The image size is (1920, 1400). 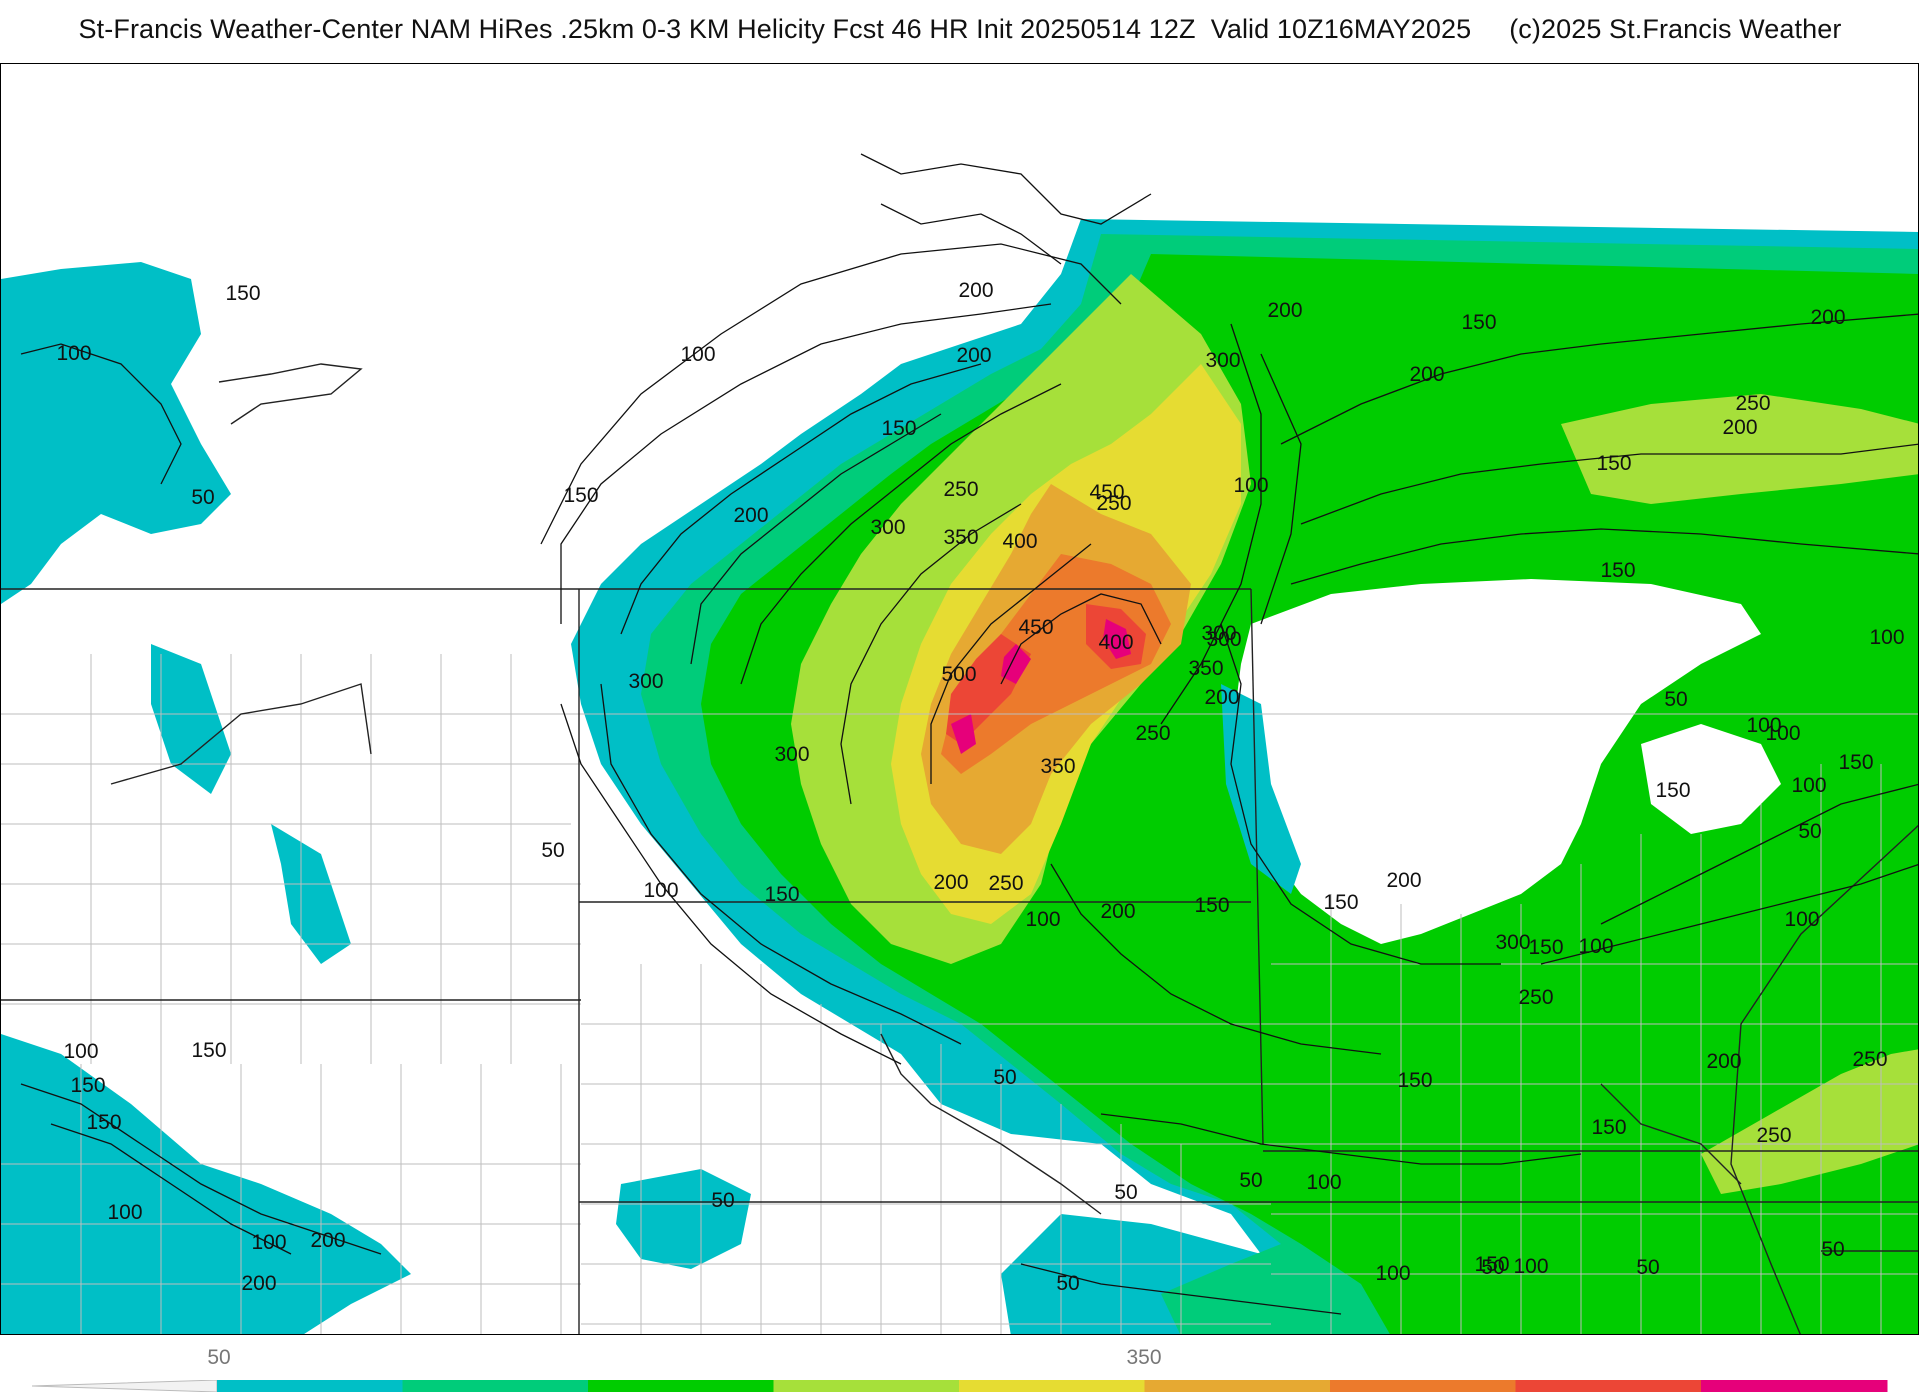 What do you see at coordinates (958, 674) in the screenshot?
I see `contour-label: 500` at bounding box center [958, 674].